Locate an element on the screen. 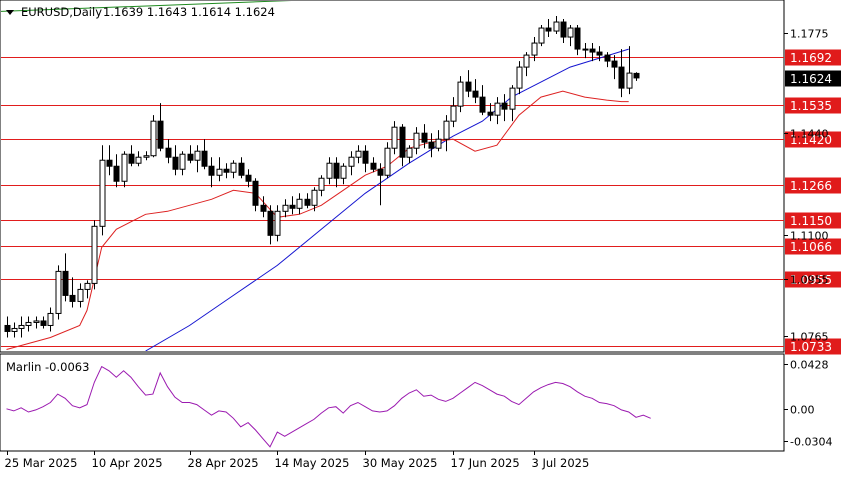 This screenshot has height=478, width=841. level-label: 1.1420 is located at coordinates (811, 140).